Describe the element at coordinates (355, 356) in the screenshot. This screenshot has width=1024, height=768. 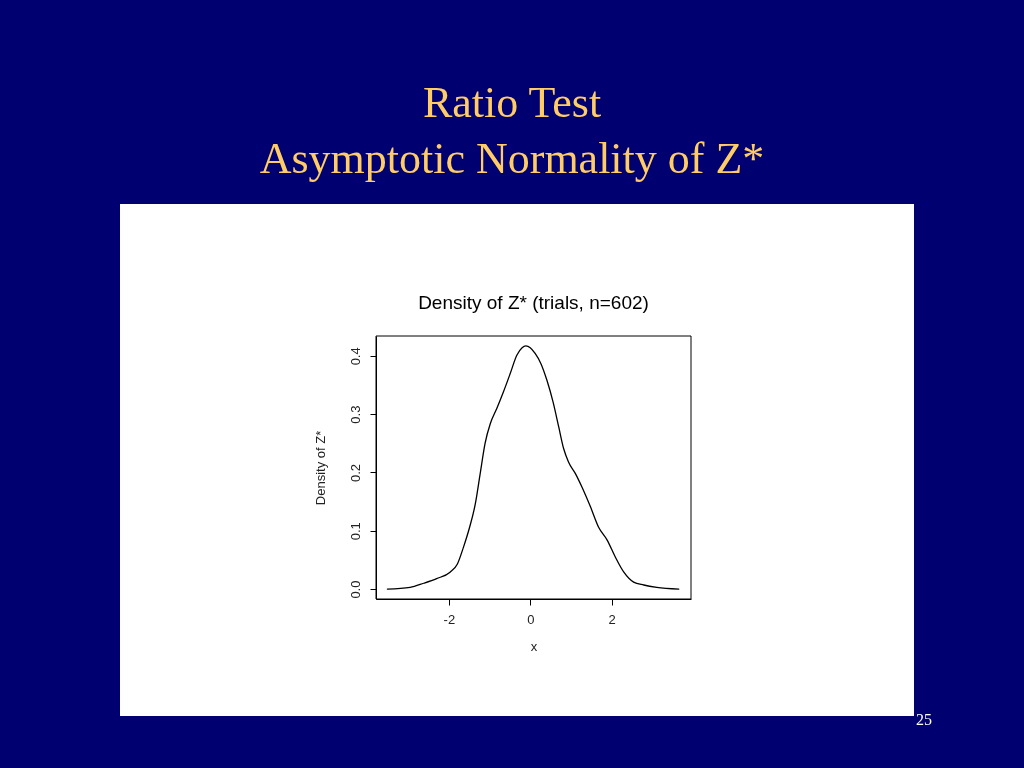
I see `y-tick-label: 0.4` at that location.